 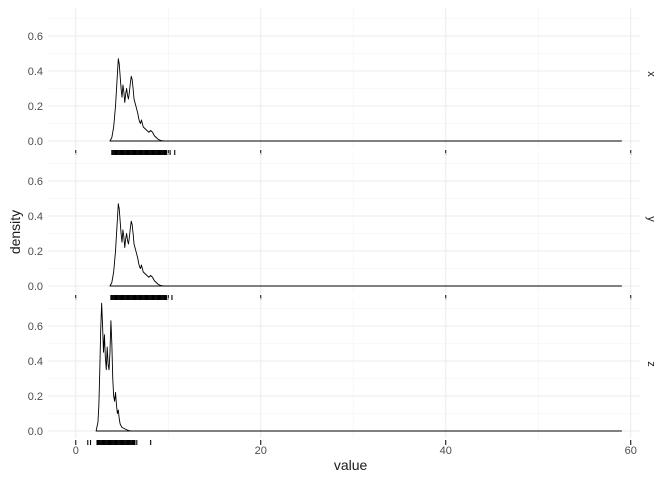 I want to click on density-curve-y, so click(x=365, y=245).